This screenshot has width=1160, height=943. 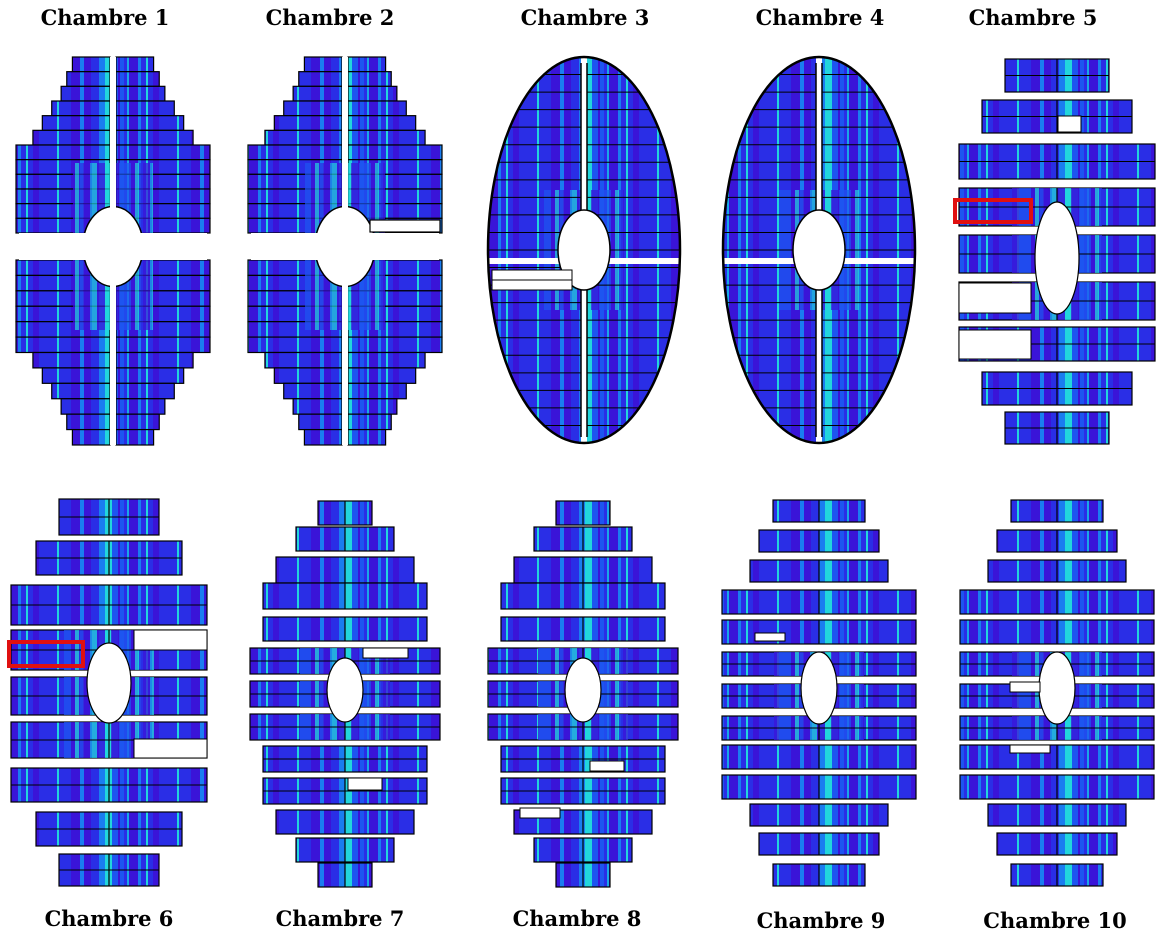 What do you see at coordinates (113, 251) in the screenshot?
I see `chamber-1-map` at bounding box center [113, 251].